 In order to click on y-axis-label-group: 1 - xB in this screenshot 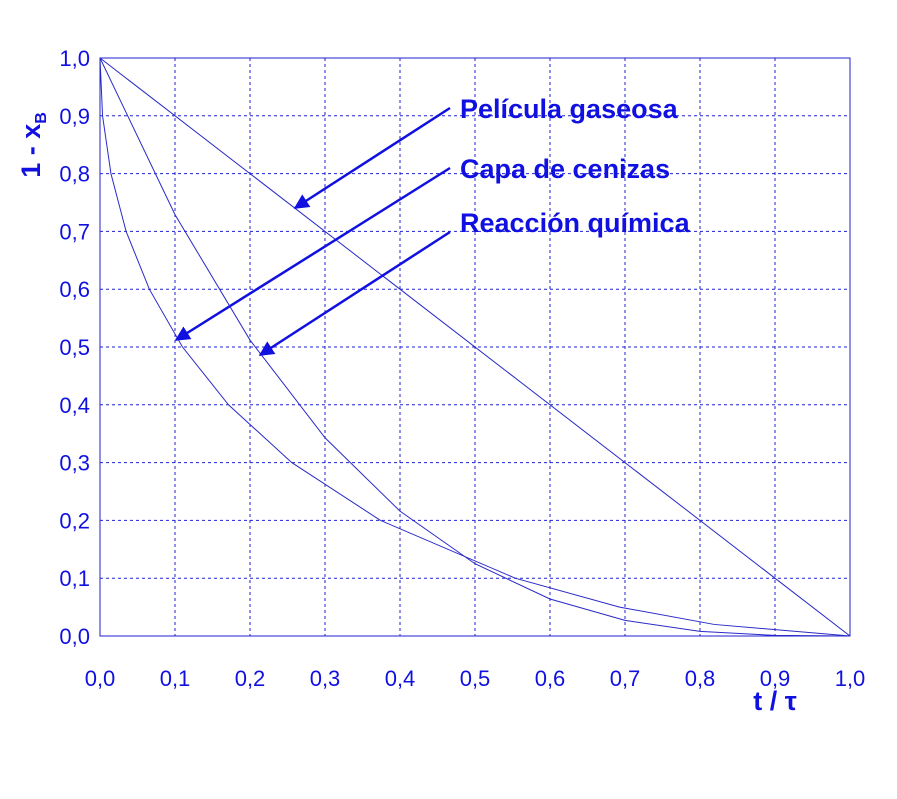, I will do `click(33, 145)`.